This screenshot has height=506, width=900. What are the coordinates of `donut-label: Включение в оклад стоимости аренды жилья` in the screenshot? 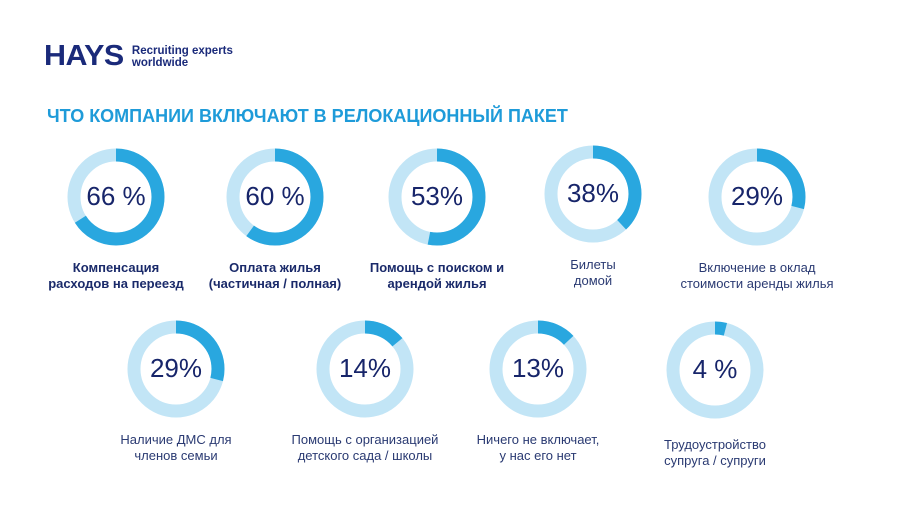 It's located at (757, 275).